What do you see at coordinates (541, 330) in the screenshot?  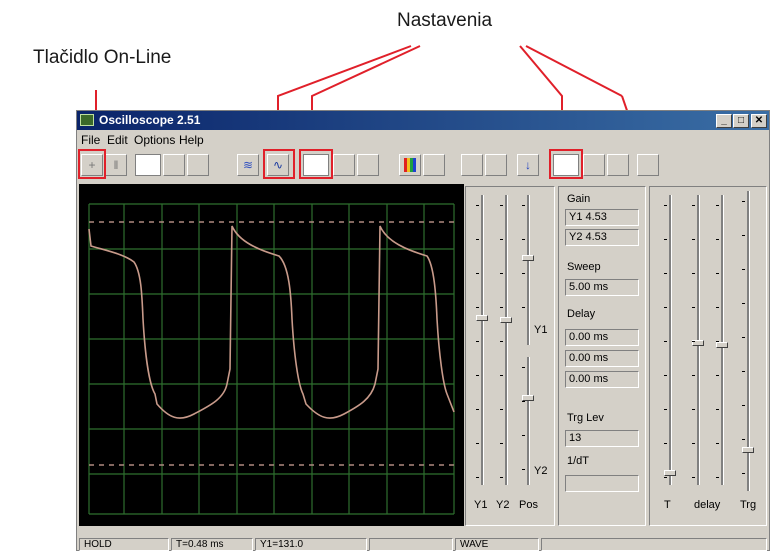 I see `label-y1-side: Y1` at bounding box center [541, 330].